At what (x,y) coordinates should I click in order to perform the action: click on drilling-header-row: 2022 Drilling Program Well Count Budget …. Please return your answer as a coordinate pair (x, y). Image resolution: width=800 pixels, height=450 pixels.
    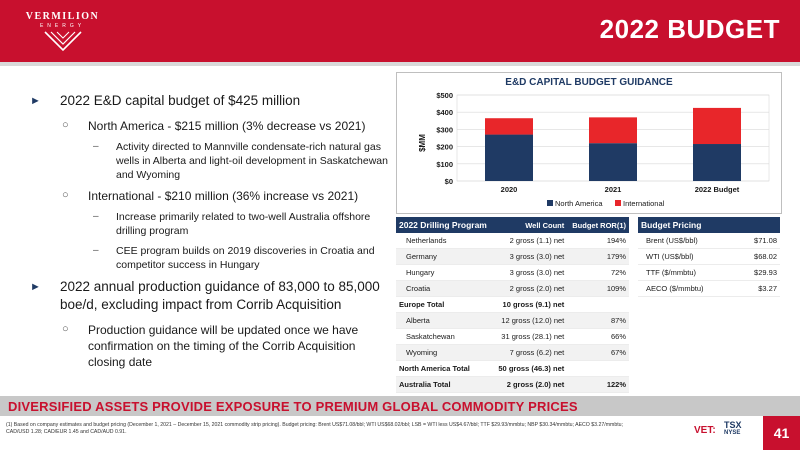
    Looking at the image, I should click on (512, 225).